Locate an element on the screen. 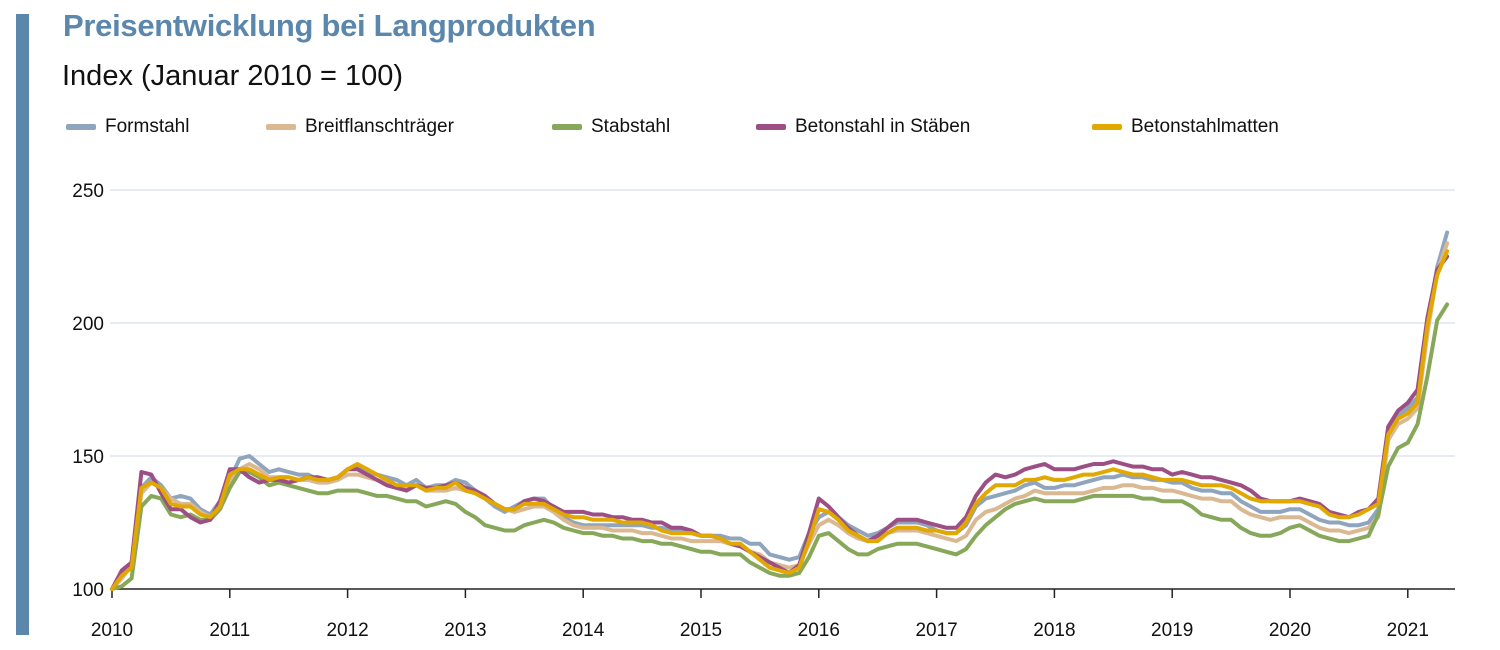  x-tick-label-2017: 2017 is located at coordinates (936, 630).